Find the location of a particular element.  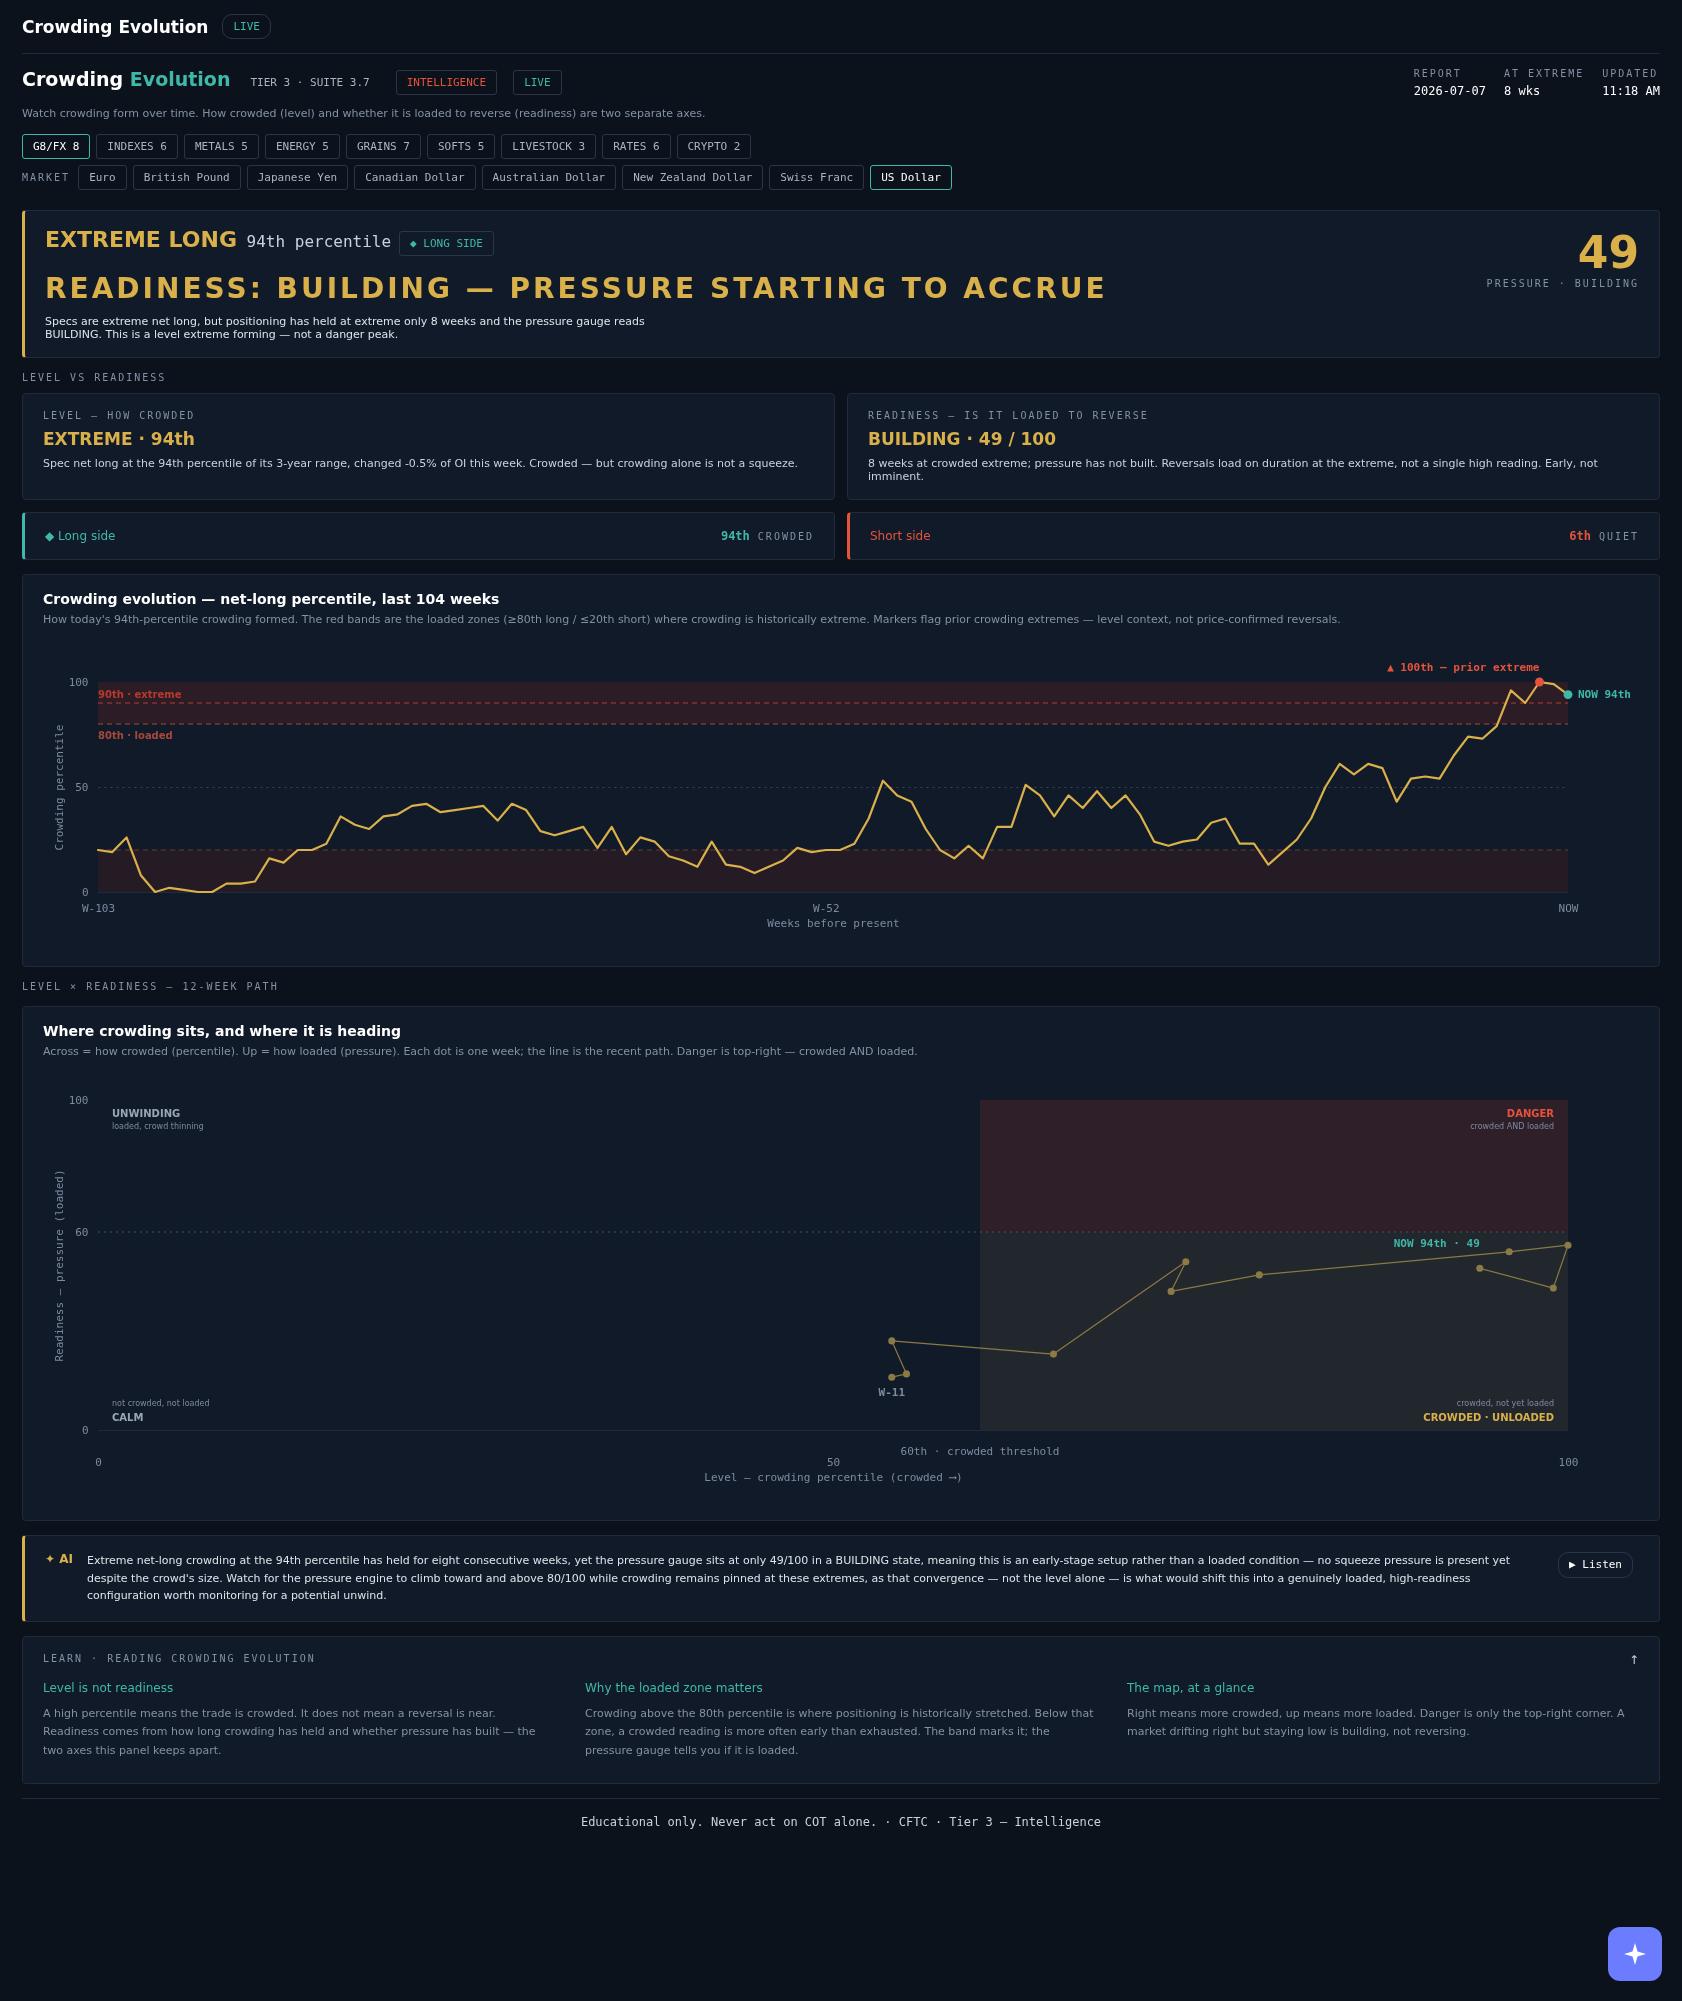

text: Australian Dollar is located at coordinates (549, 177).